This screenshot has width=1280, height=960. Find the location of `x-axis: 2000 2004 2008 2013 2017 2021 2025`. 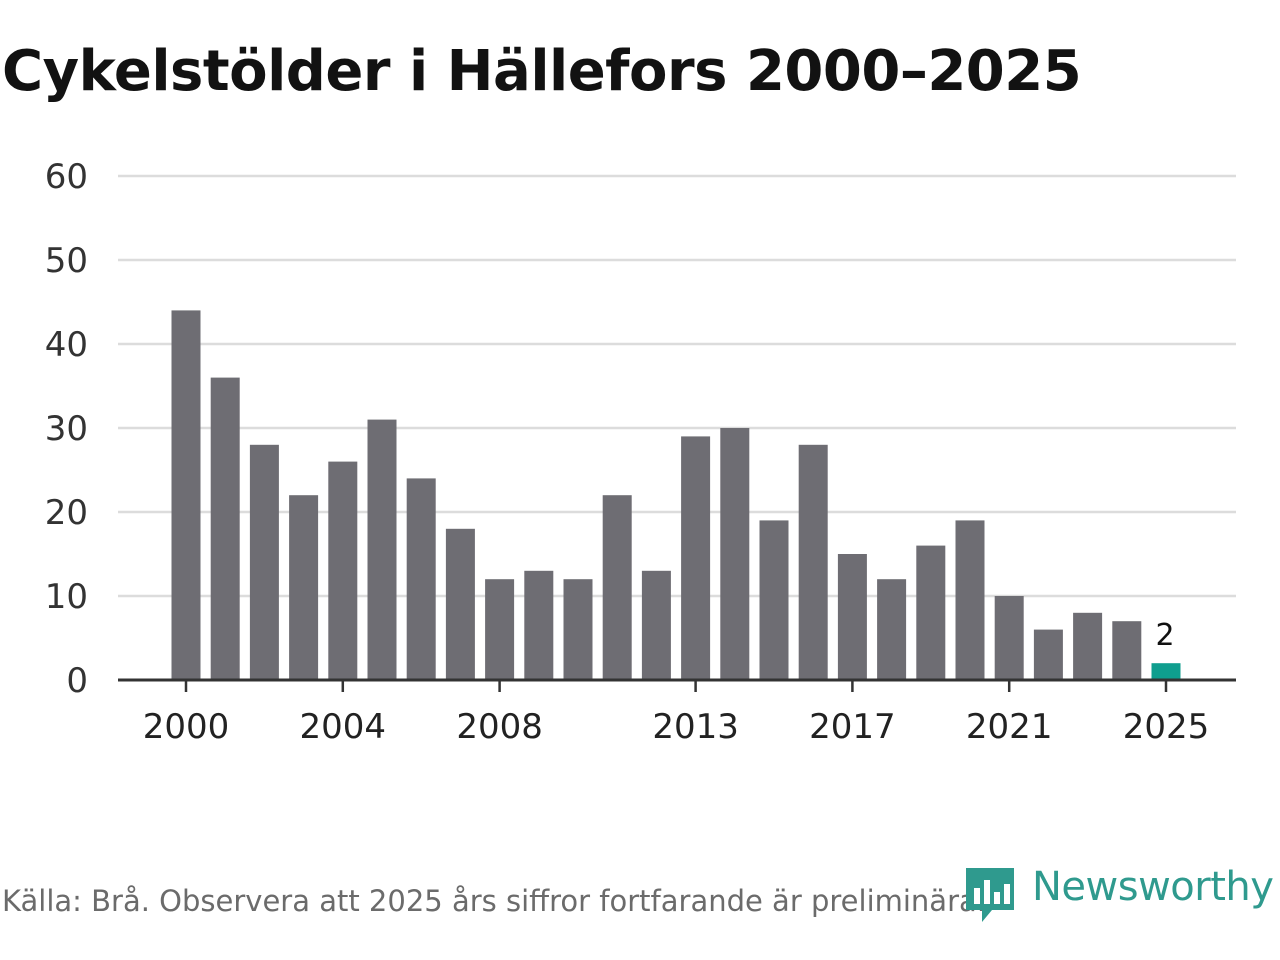

x-axis: 2000 2004 2008 2013 2017 2021 2025 is located at coordinates (677, 712).